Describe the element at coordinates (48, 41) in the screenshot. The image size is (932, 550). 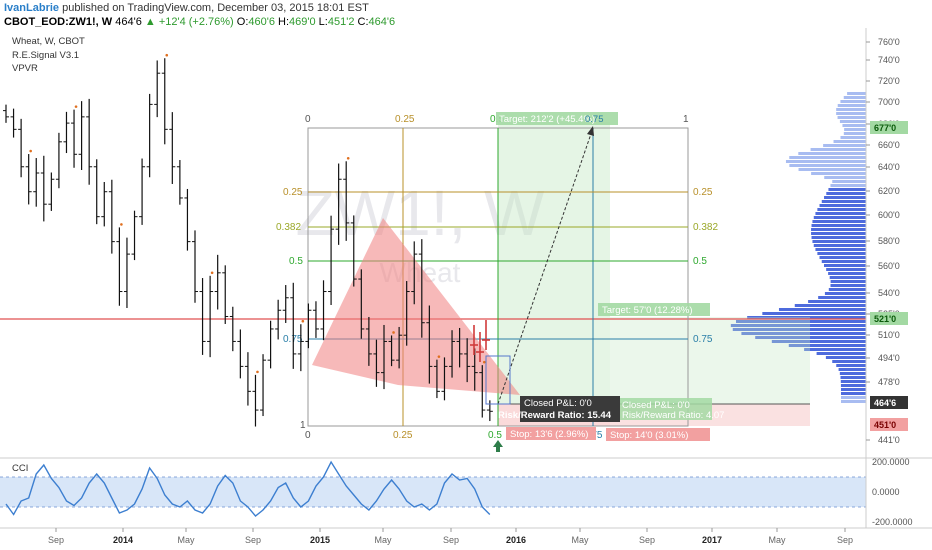
I see `legend-symbol: Wheat, W, CBOT` at that location.